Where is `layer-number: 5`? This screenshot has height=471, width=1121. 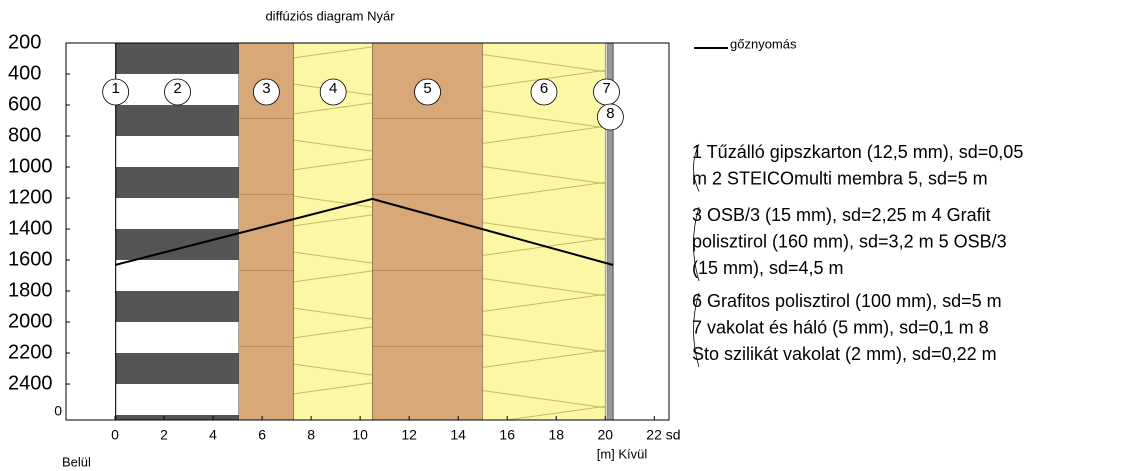
layer-number: 5 is located at coordinates (427, 88).